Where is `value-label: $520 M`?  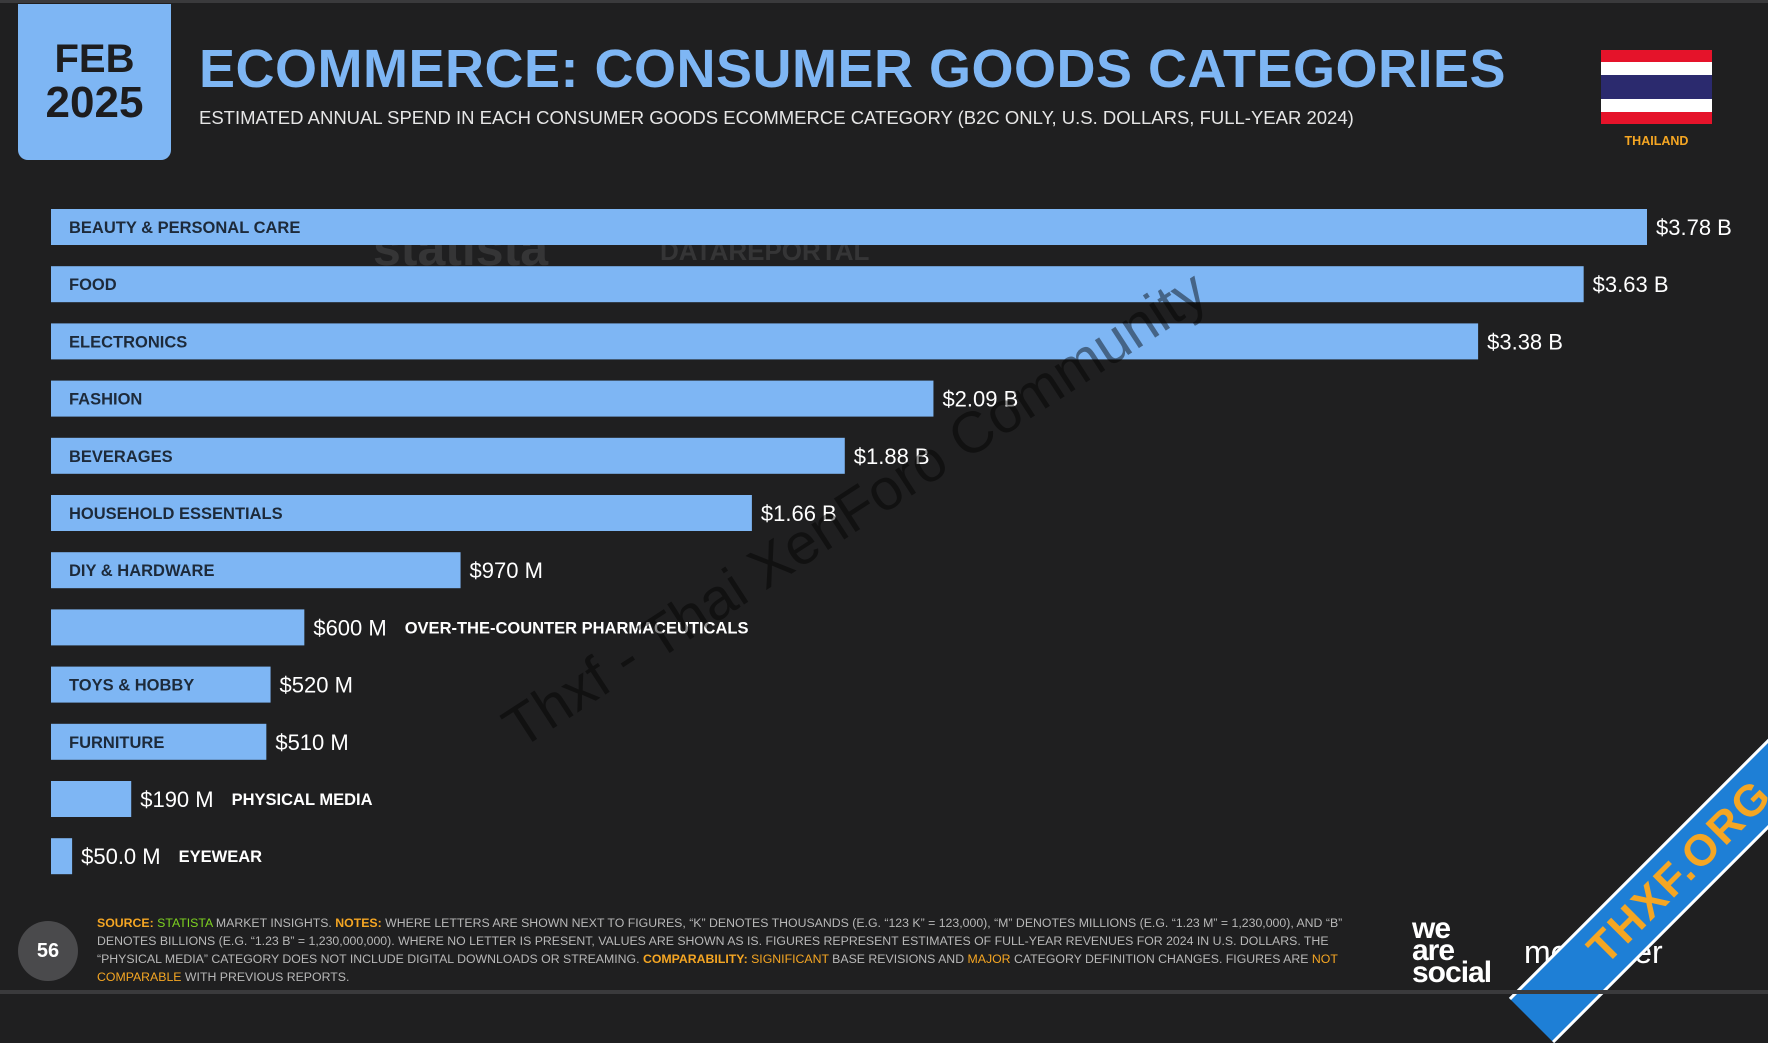
value-label: $520 M is located at coordinates (316, 685).